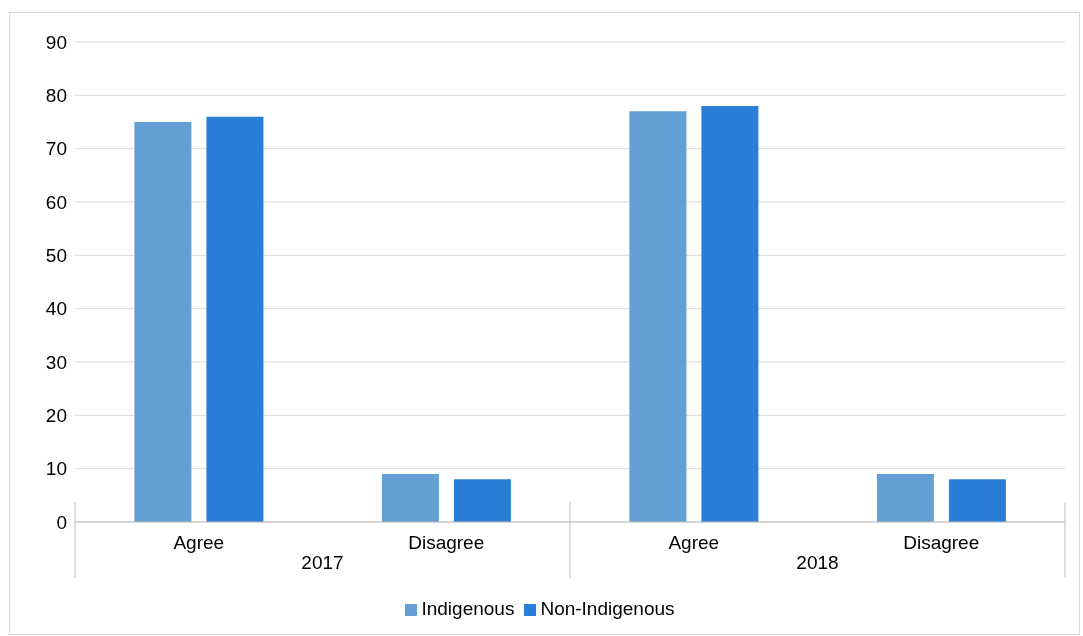 This screenshot has width=1083, height=636. Describe the element at coordinates (56, 149) in the screenshot. I see `y-tick-label: 70` at that location.